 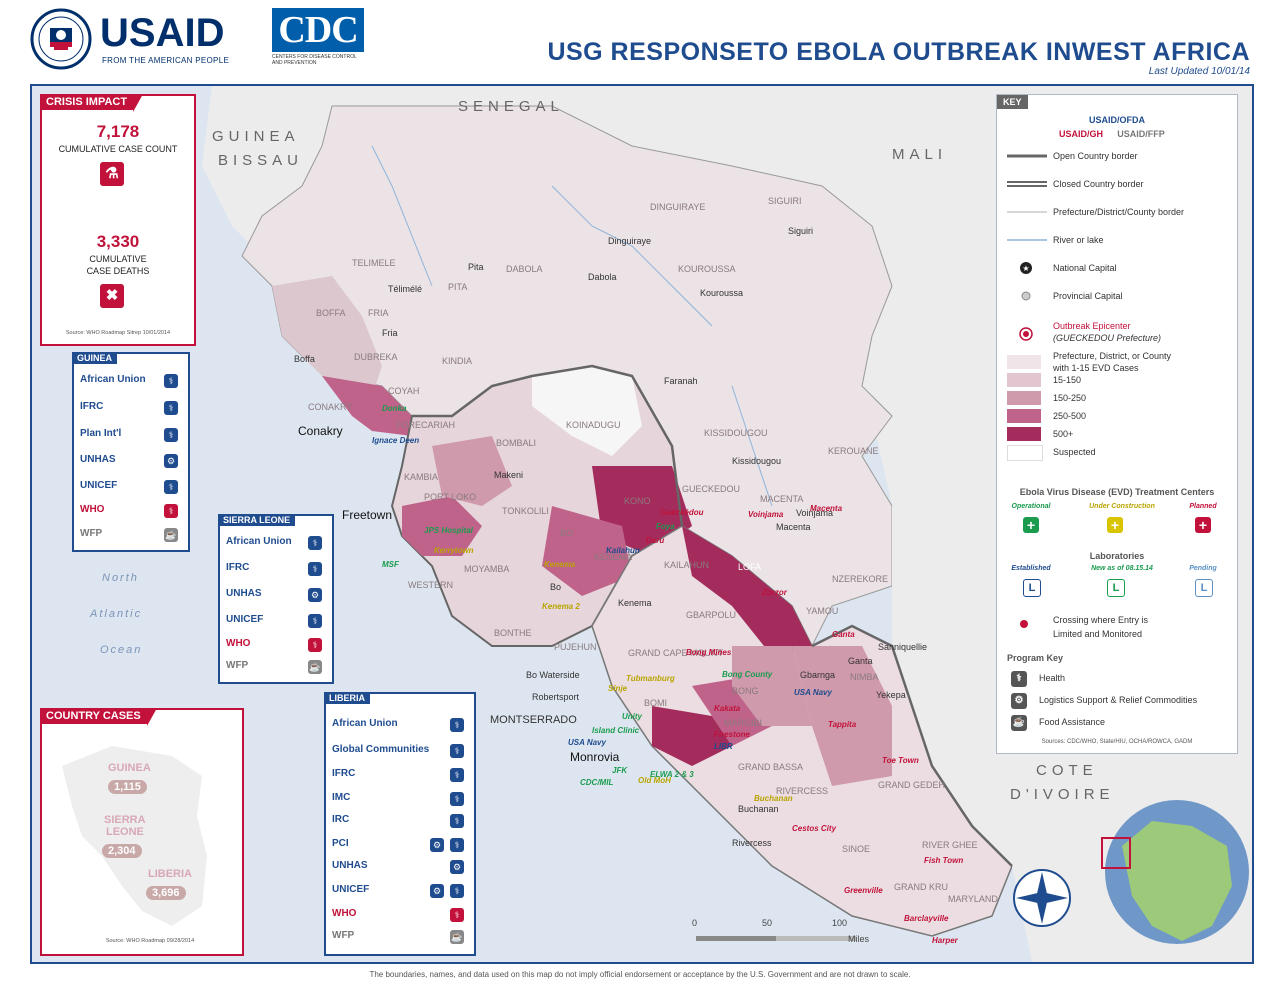 What do you see at coordinates (1204, 588) in the screenshot?
I see `lab-pending-icon: L` at bounding box center [1204, 588].